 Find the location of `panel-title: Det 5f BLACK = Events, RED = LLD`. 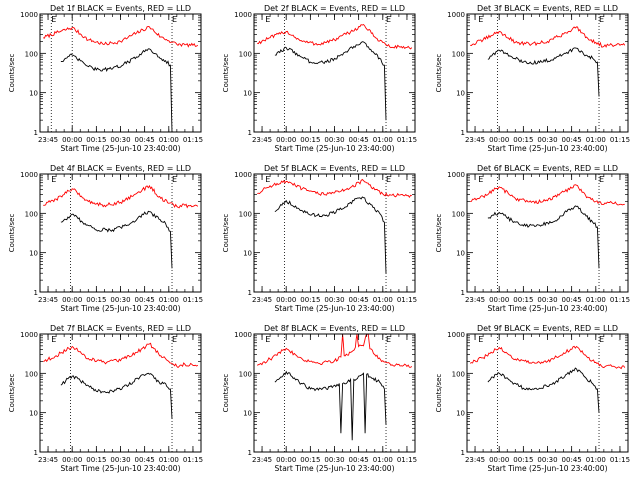

panel-title: Det 5f BLACK = Events, RED = LLD is located at coordinates (334, 168).